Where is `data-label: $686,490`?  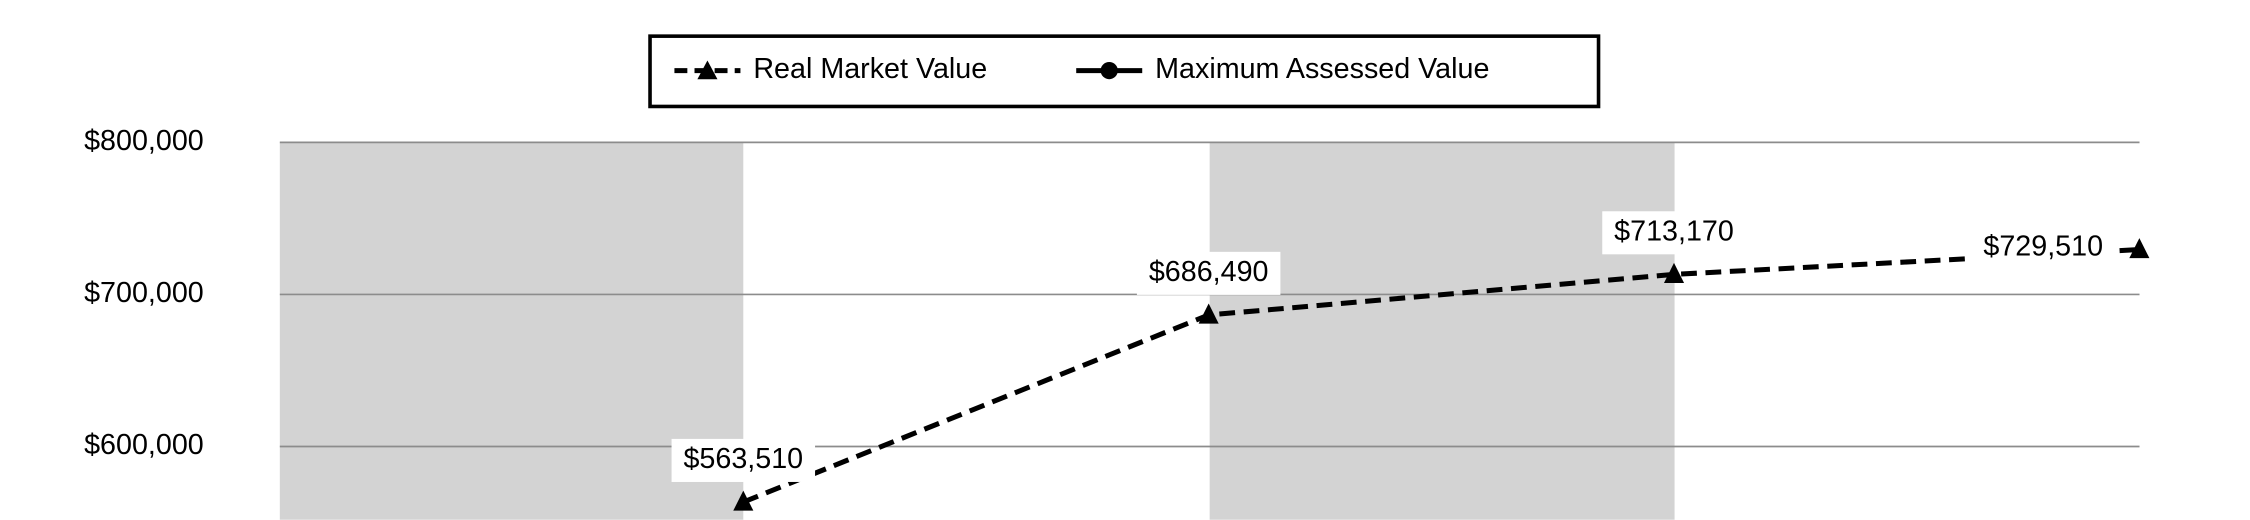
data-label: $686,490 is located at coordinates (1209, 272).